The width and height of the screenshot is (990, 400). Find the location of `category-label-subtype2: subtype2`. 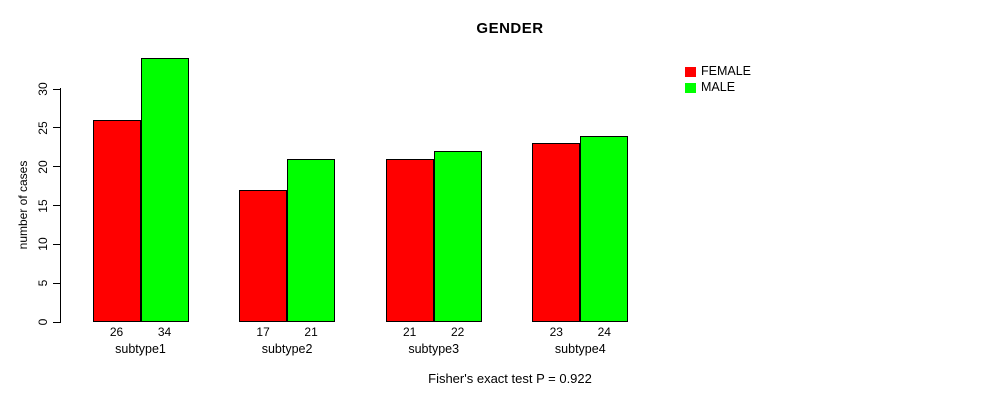

category-label-subtype2: subtype2 is located at coordinates (287, 349).